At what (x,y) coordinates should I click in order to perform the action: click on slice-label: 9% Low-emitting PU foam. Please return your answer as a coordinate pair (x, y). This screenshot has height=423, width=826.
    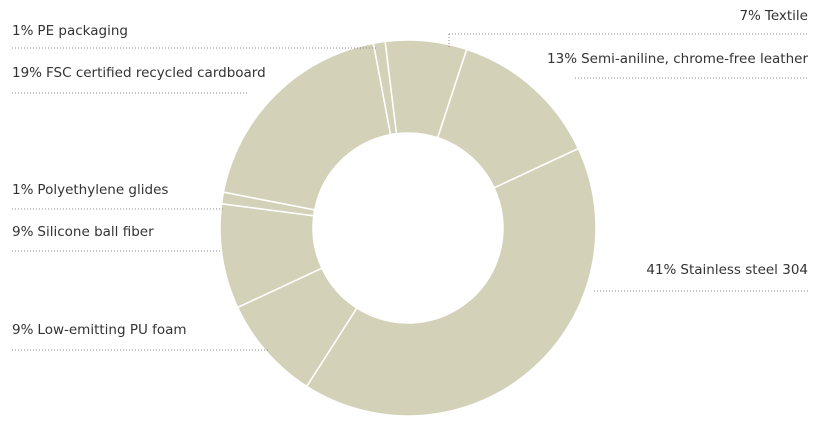
    Looking at the image, I should click on (99, 330).